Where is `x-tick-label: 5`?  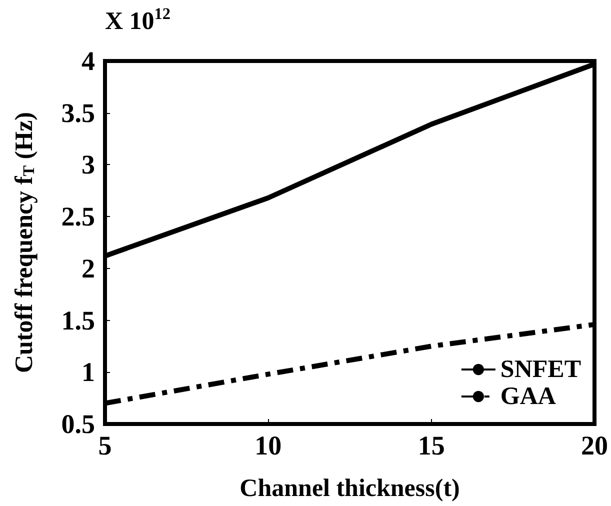
x-tick-label: 5 is located at coordinates (105, 445).